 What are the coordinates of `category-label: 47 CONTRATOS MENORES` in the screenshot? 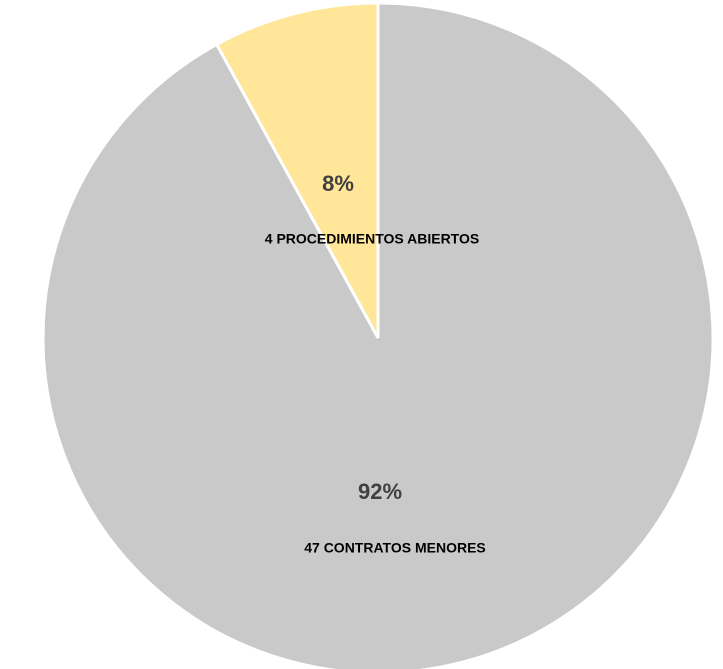 It's located at (395, 548).